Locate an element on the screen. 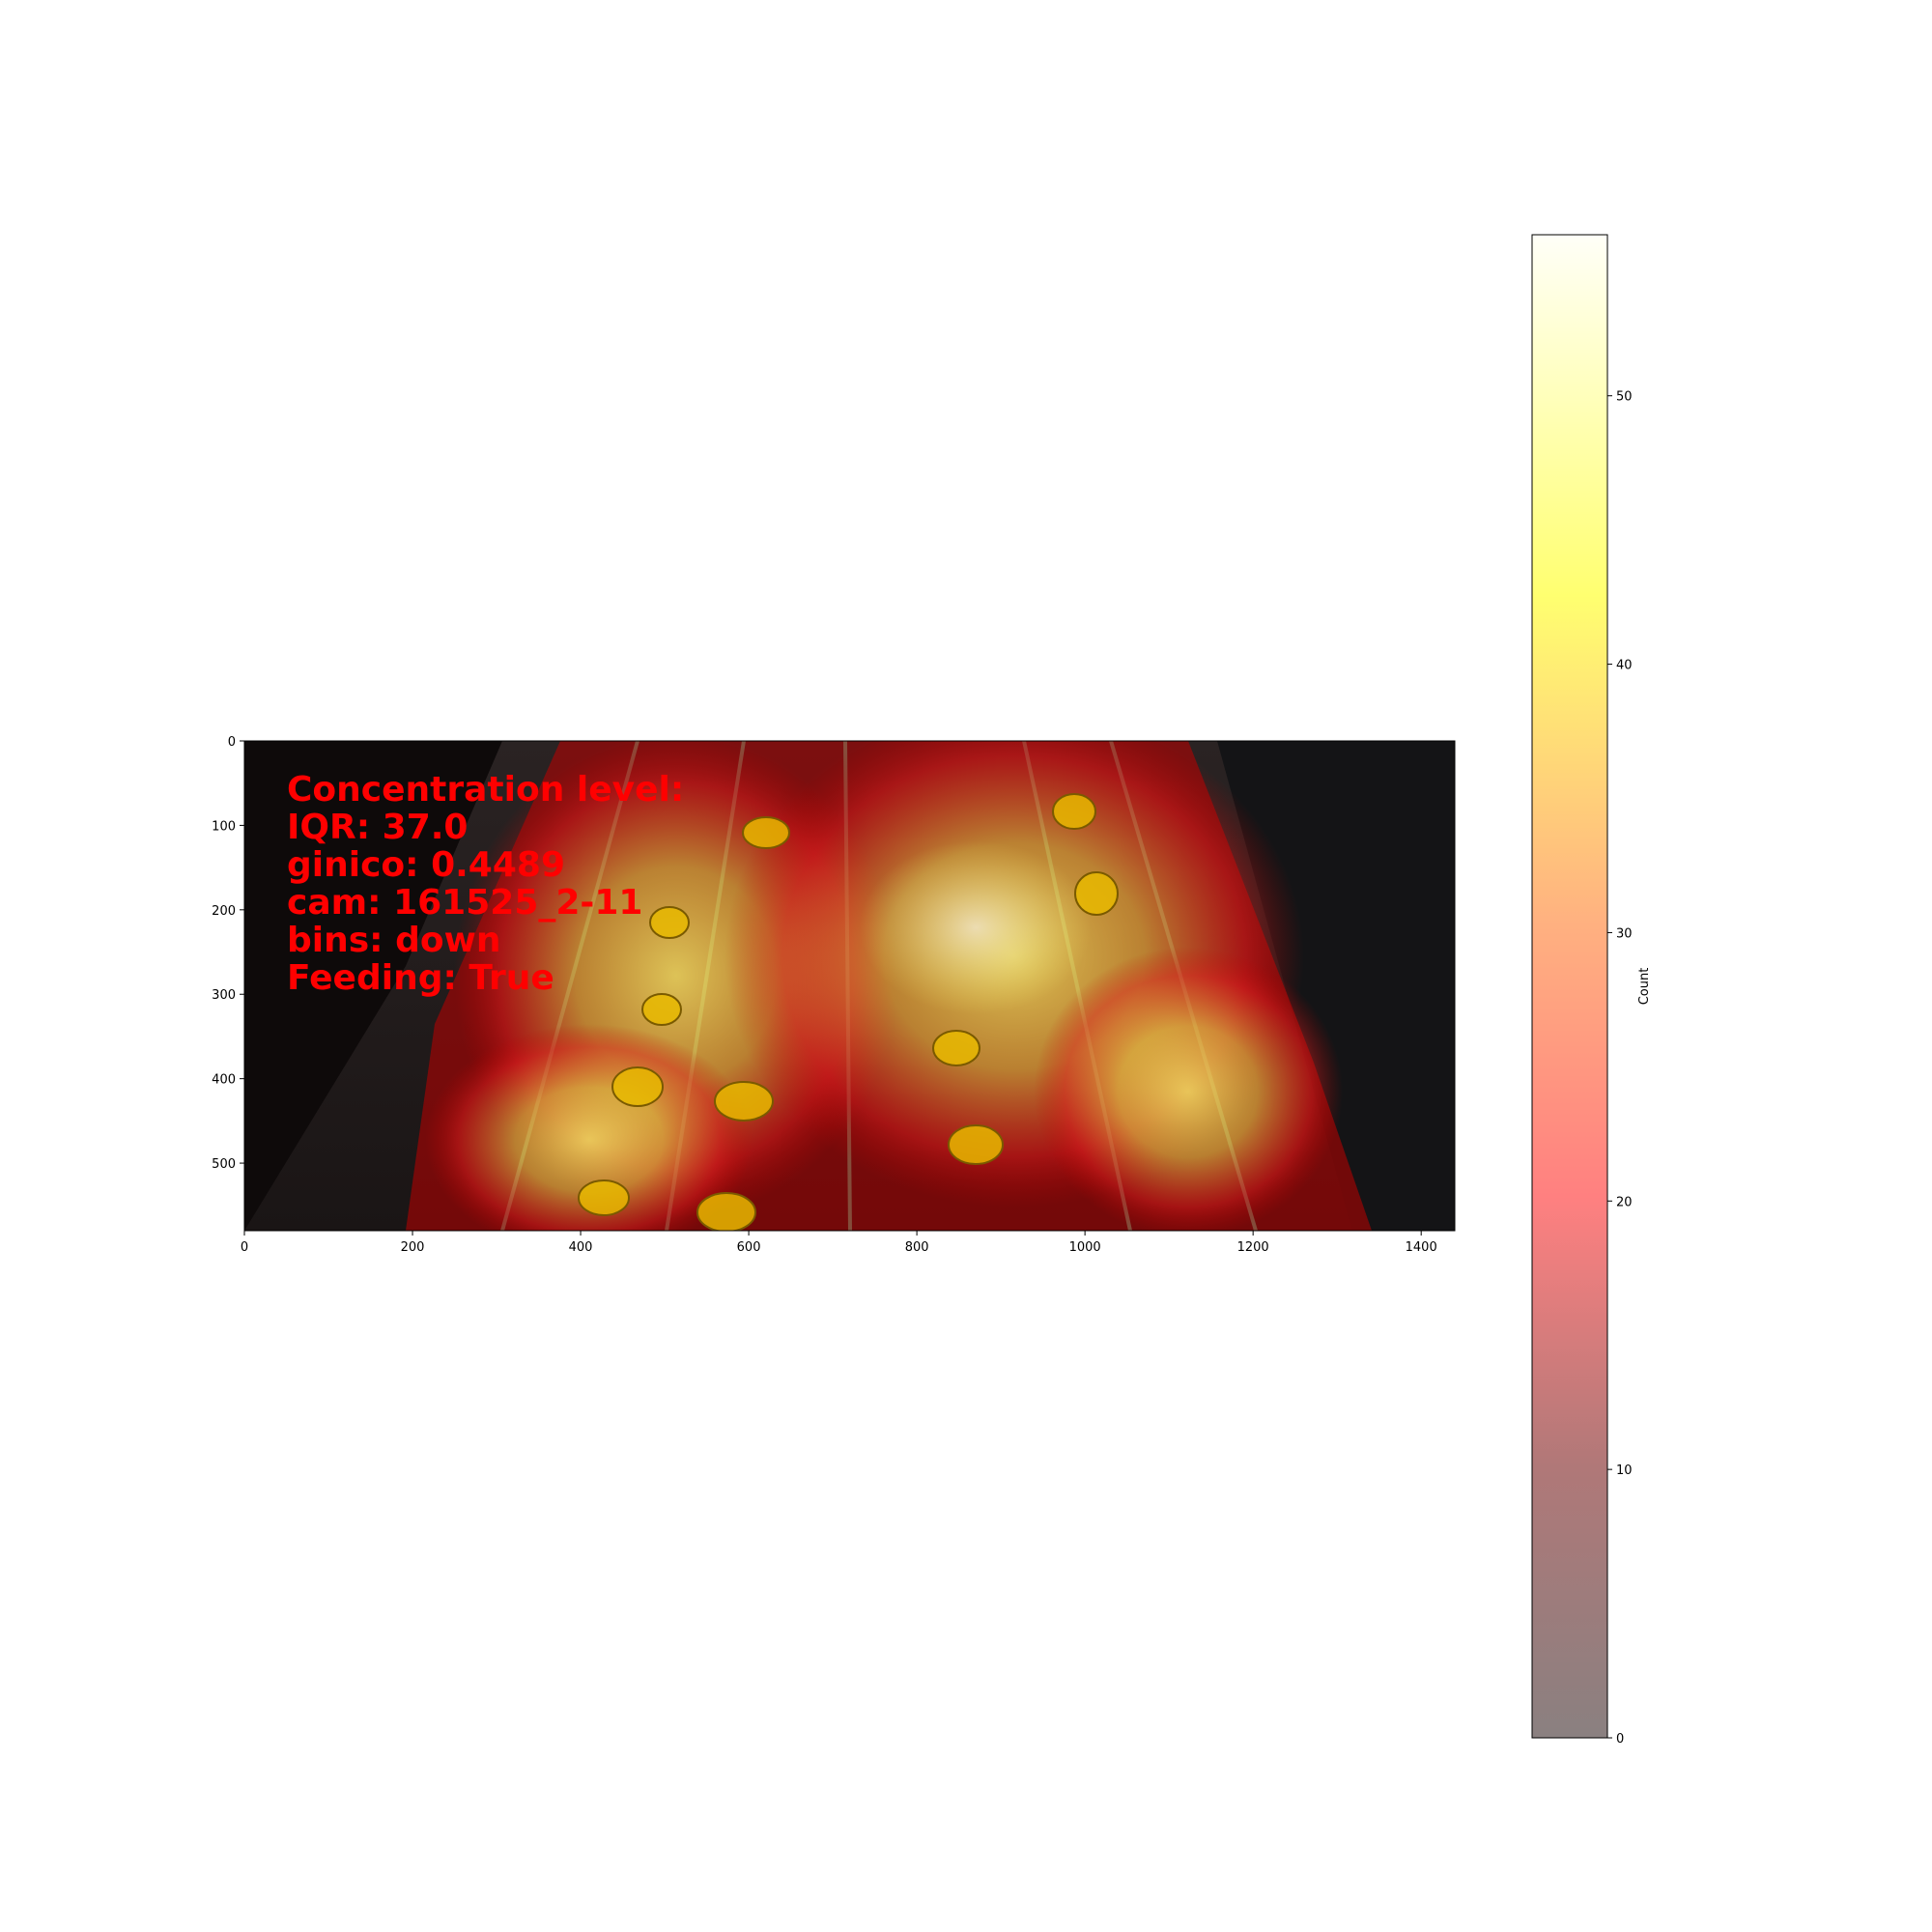 The image size is (1932, 1932). colorbar is located at coordinates (1569, 986).